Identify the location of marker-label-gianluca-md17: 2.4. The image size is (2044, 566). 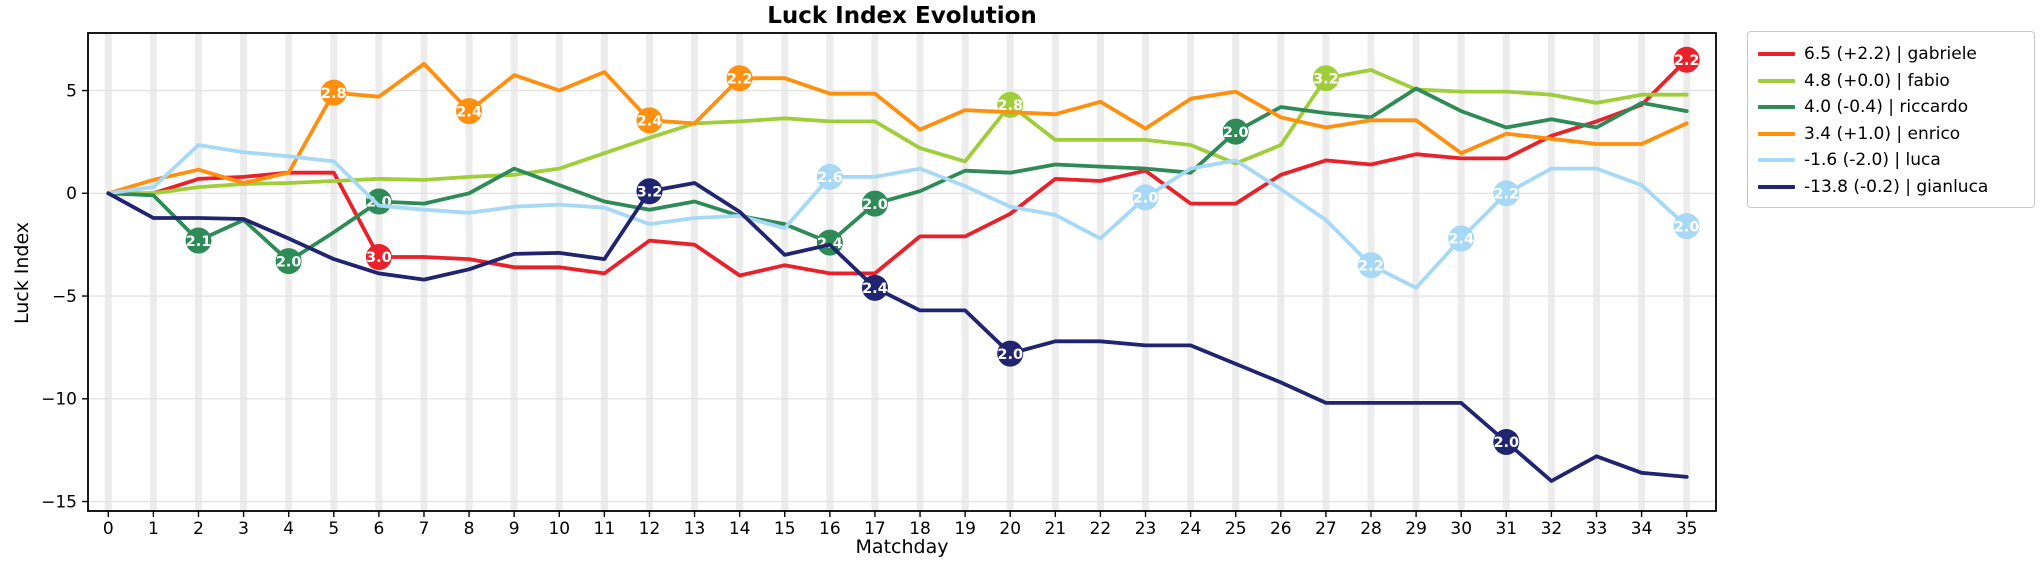
(875, 289).